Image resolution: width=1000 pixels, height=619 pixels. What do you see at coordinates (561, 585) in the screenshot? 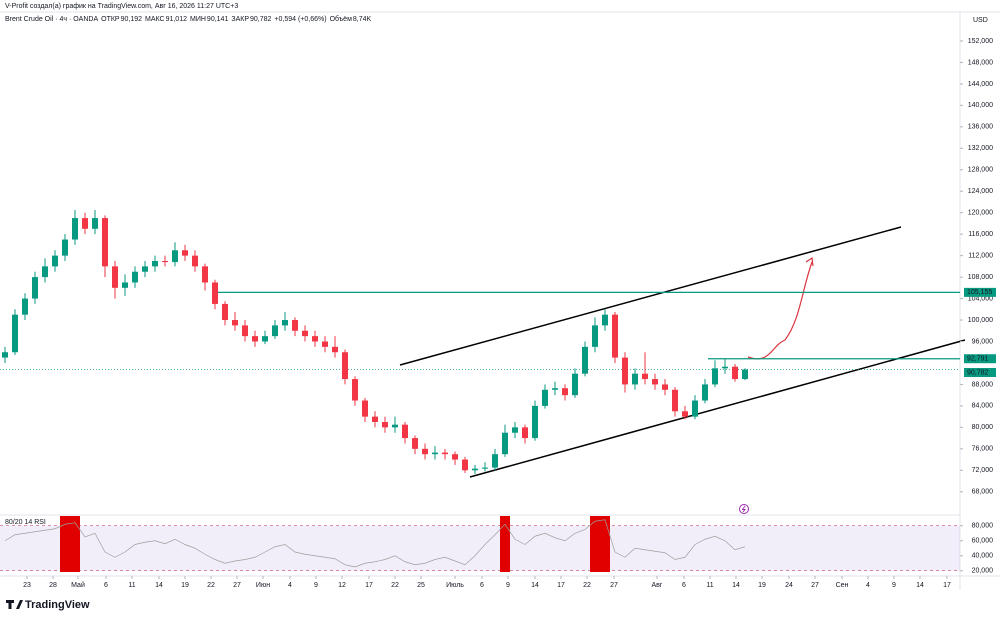
I see `x-tick-label: 17` at bounding box center [561, 585].